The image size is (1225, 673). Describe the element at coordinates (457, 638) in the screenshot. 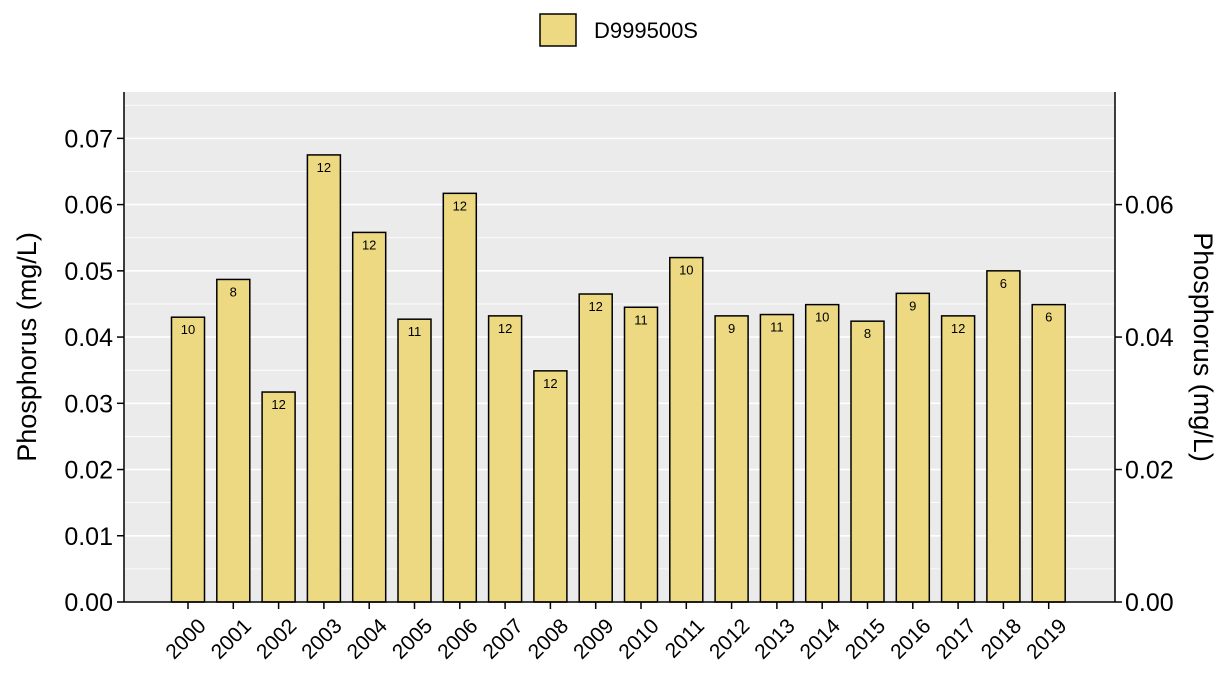

I see `x-tick-label: 2006` at that location.